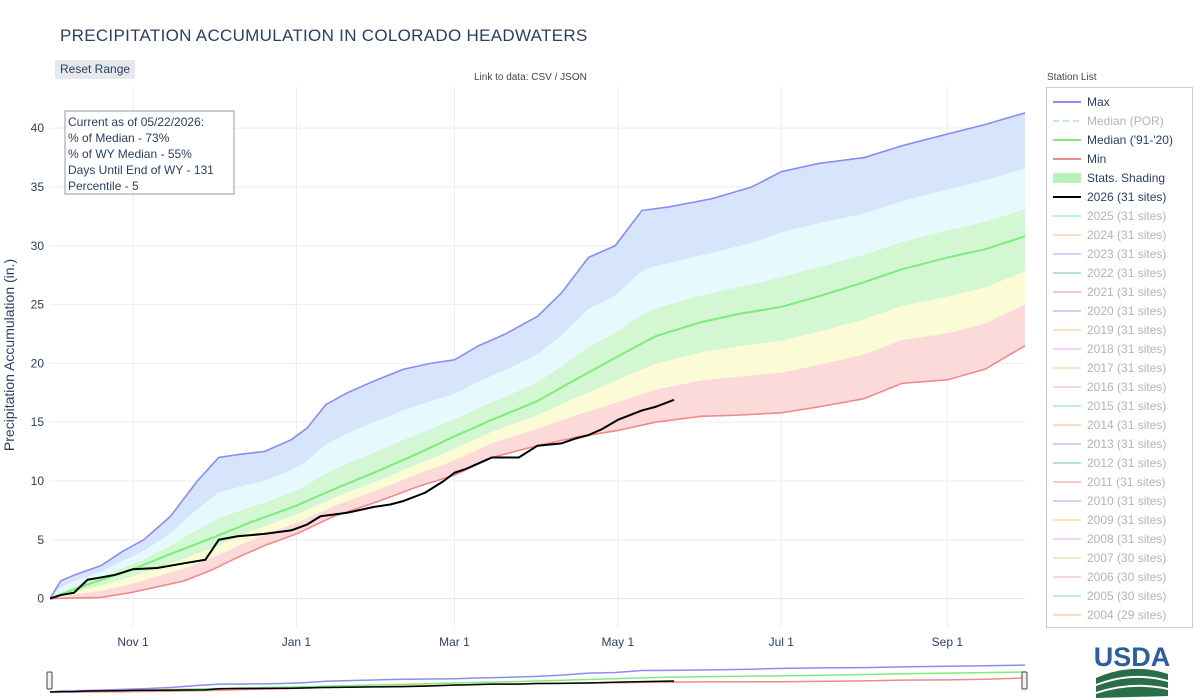 The height and width of the screenshot is (700, 1200). Describe the element at coordinates (9, 355) in the screenshot. I see `y-axis-label: Precipitation Accumulation (in.)` at that location.